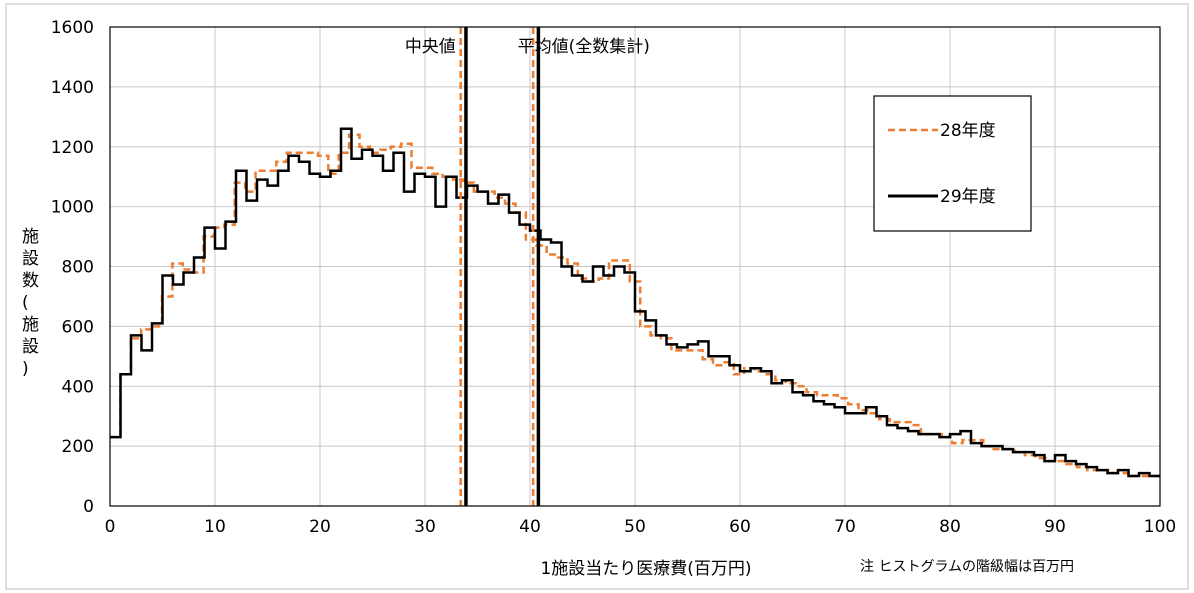 The height and width of the screenshot is (593, 1194). I want to click on y-tick-label: 200, so click(78, 447).